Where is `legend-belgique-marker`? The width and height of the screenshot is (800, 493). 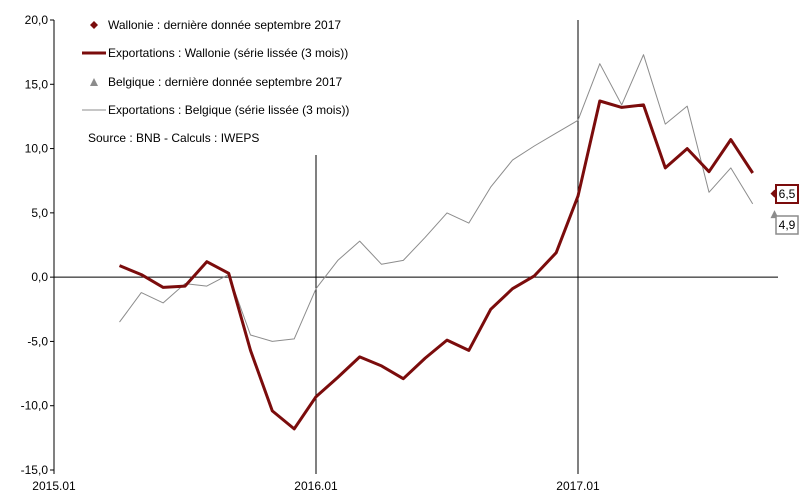 legend-belgique-marker is located at coordinates (94, 82).